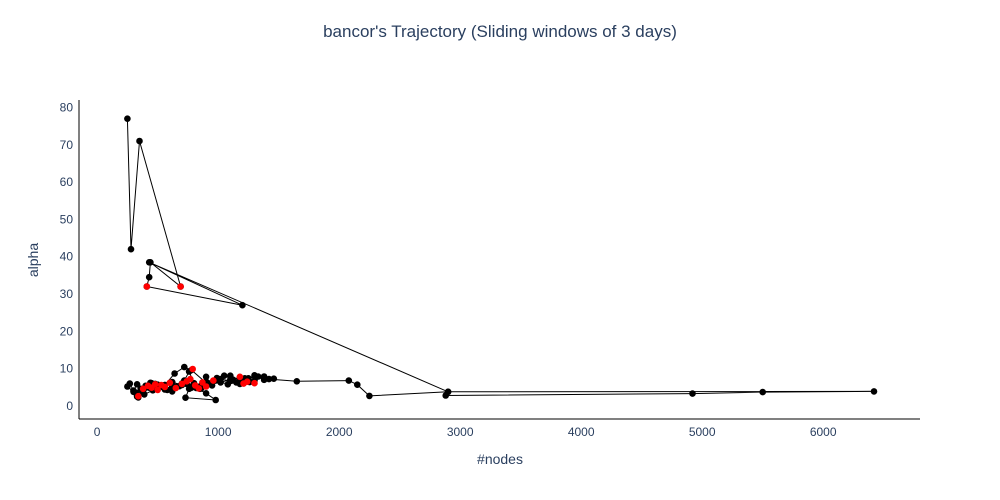 The image size is (1000, 500). Describe the element at coordinates (218, 432) in the screenshot. I see `x-tick-label: 1000` at that location.